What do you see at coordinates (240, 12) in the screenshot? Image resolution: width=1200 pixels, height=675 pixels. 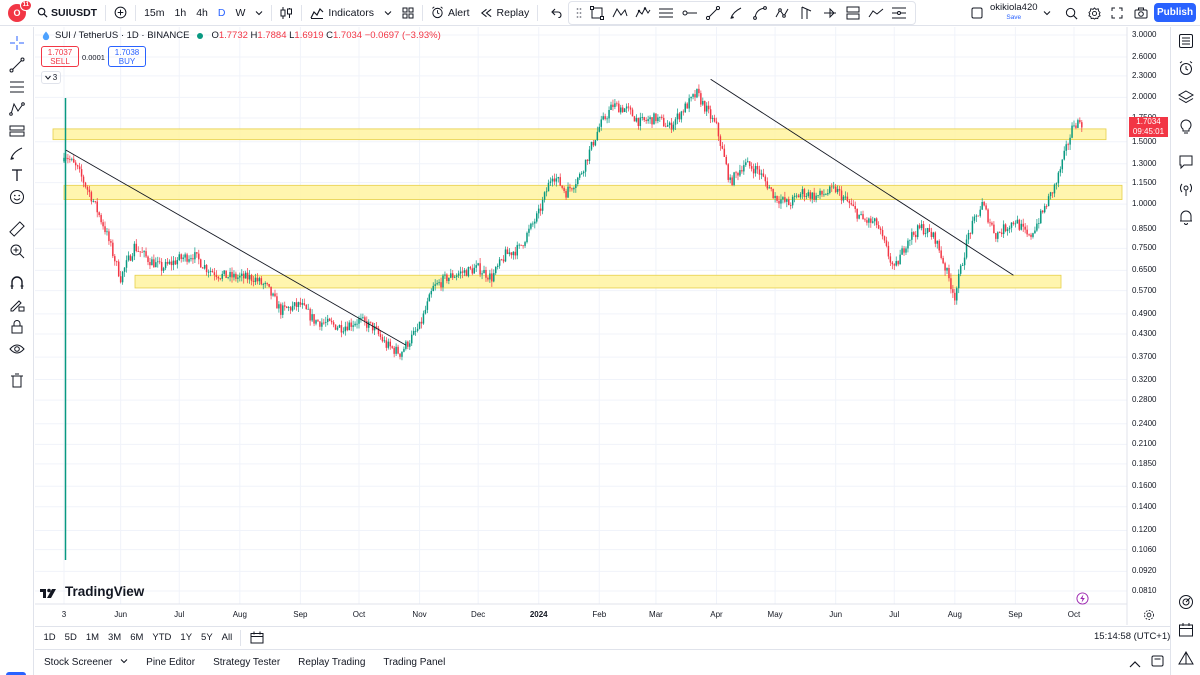 I see `timeframe-w: W` at bounding box center [240, 12].